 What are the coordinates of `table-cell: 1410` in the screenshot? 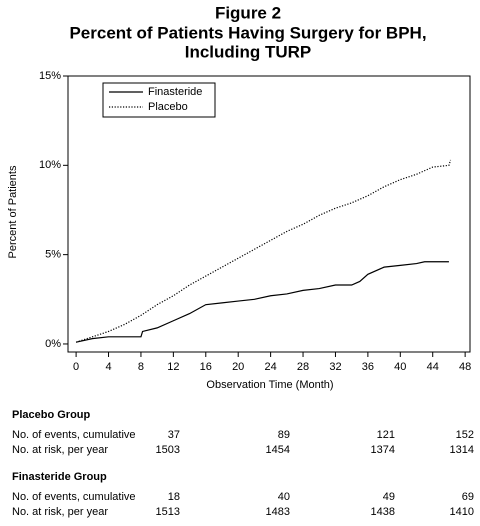 It's located at (462, 512).